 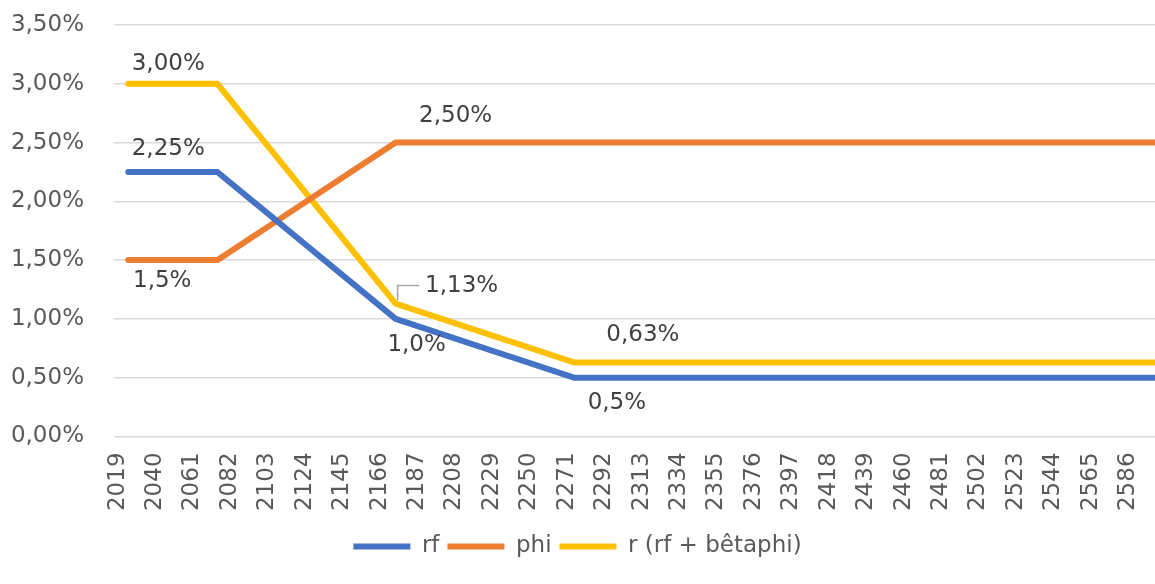 What do you see at coordinates (47, 81) in the screenshot?
I see `y-tick-label: 3,00%` at bounding box center [47, 81].